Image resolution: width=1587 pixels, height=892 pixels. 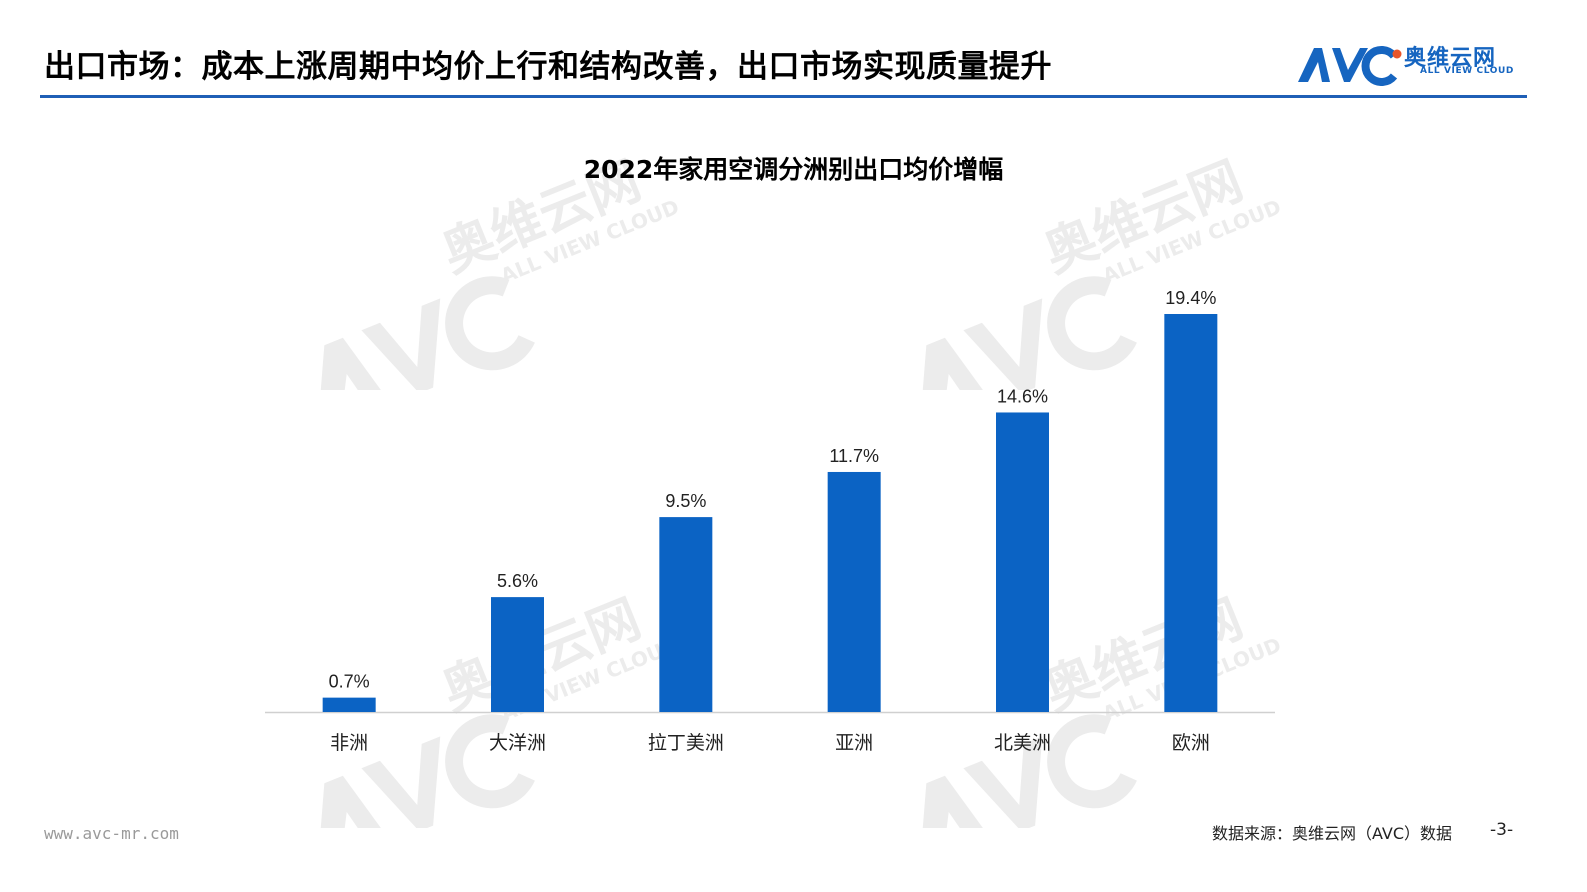 What do you see at coordinates (1467, 71) in the screenshot?
I see `logo-tagline: ALL VIEW CLOUD` at bounding box center [1467, 71].